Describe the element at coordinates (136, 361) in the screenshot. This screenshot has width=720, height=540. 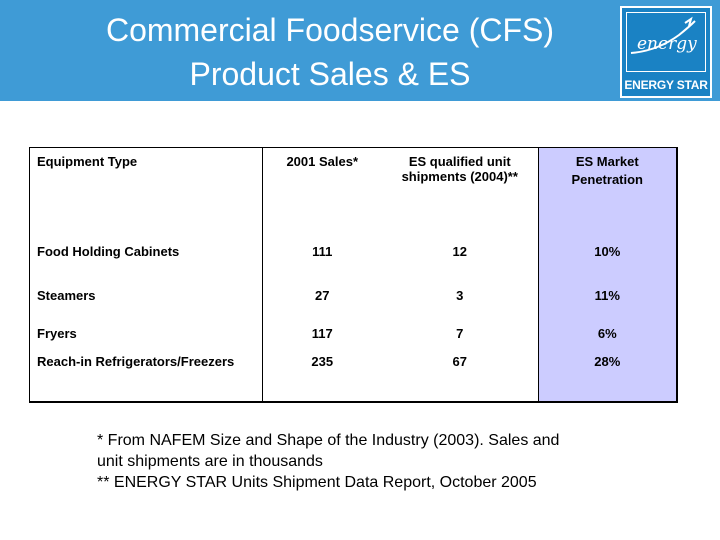
I see `cell-equipment: Reach-in Refrigerators/Freezers` at that location.